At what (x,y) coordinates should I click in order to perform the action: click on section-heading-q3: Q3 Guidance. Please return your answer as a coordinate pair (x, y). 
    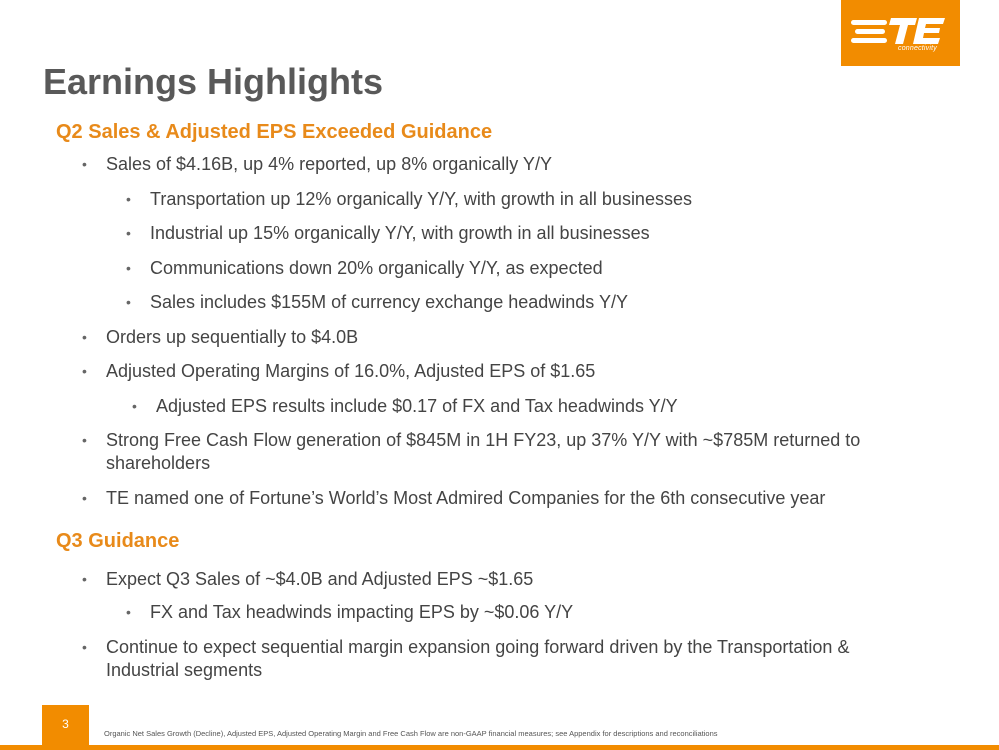
    Looking at the image, I should click on (118, 541).